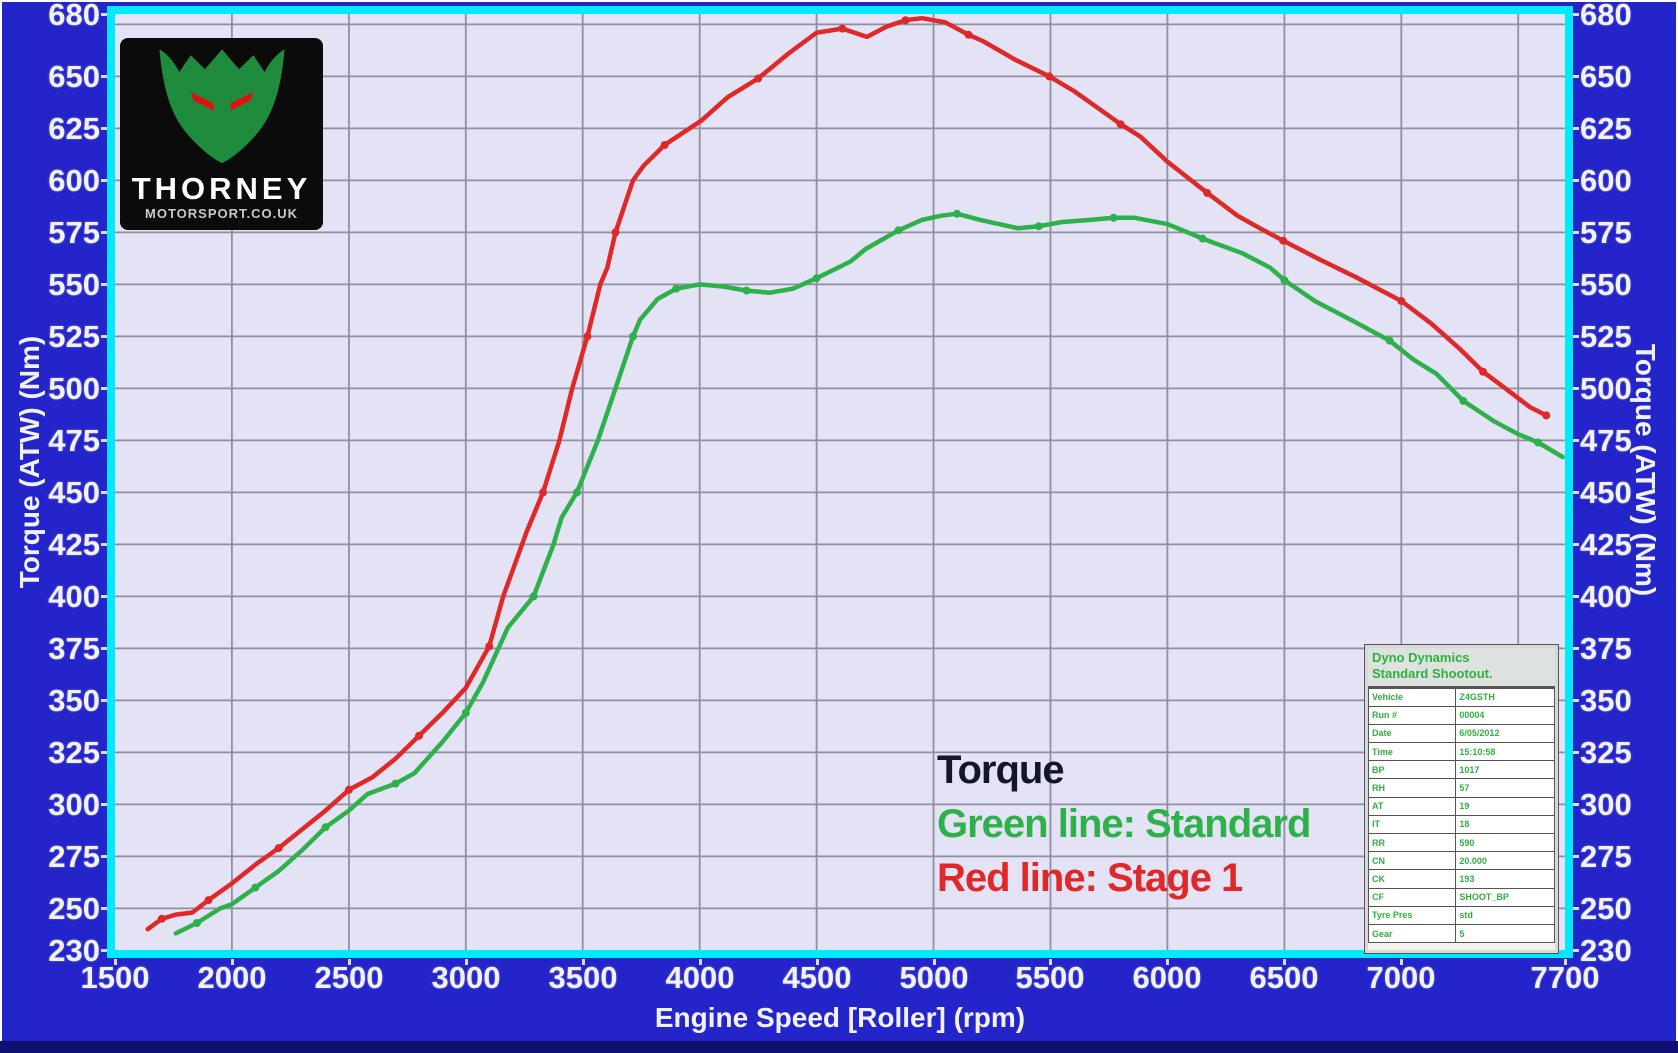 The image size is (1678, 1053). What do you see at coordinates (1401, 977) in the screenshot?
I see `x-axis-tick-label: 7000` at bounding box center [1401, 977].